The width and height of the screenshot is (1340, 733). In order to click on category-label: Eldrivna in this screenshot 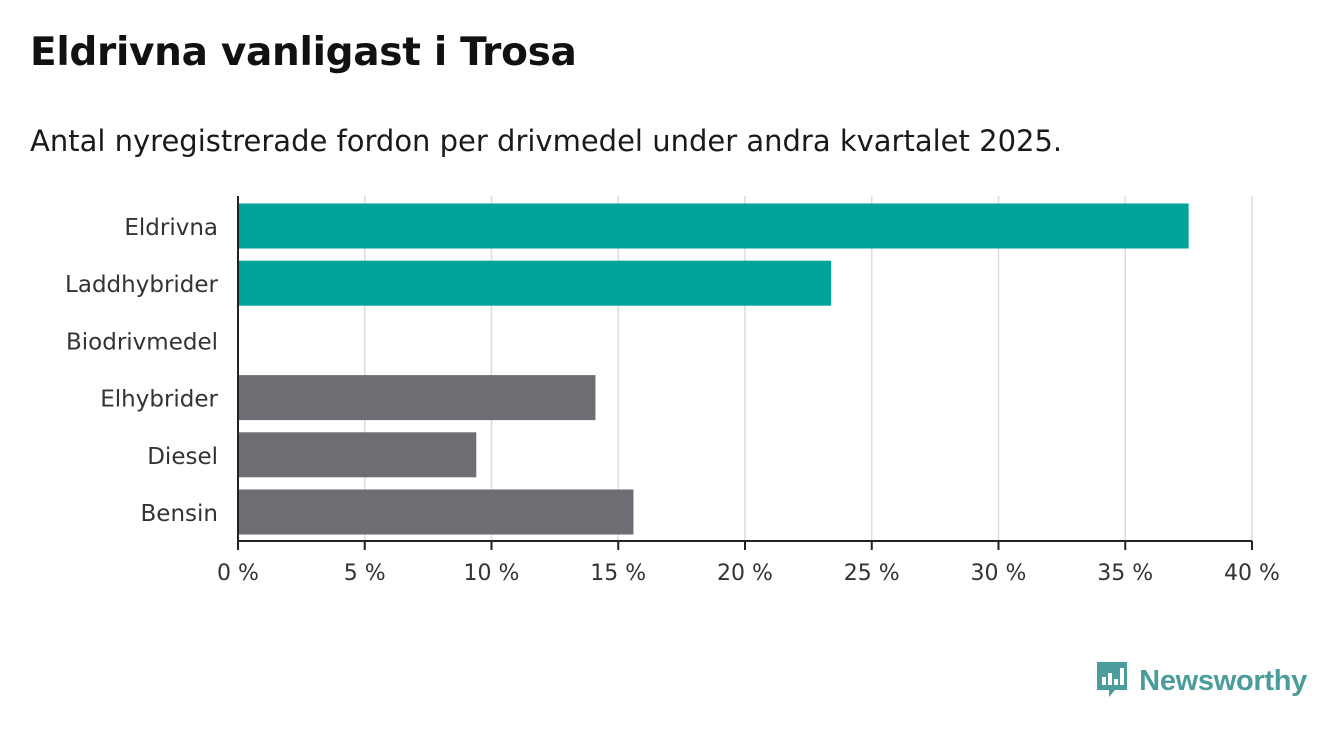, I will do `click(171, 228)`.